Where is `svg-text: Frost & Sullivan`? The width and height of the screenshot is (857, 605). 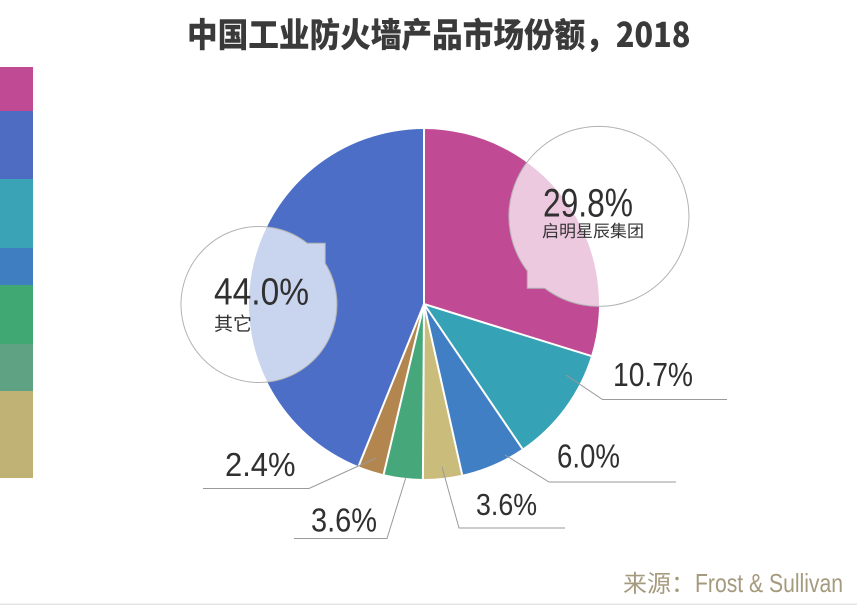
svg-text: Frost & Sullivan is located at coordinates (769, 583).